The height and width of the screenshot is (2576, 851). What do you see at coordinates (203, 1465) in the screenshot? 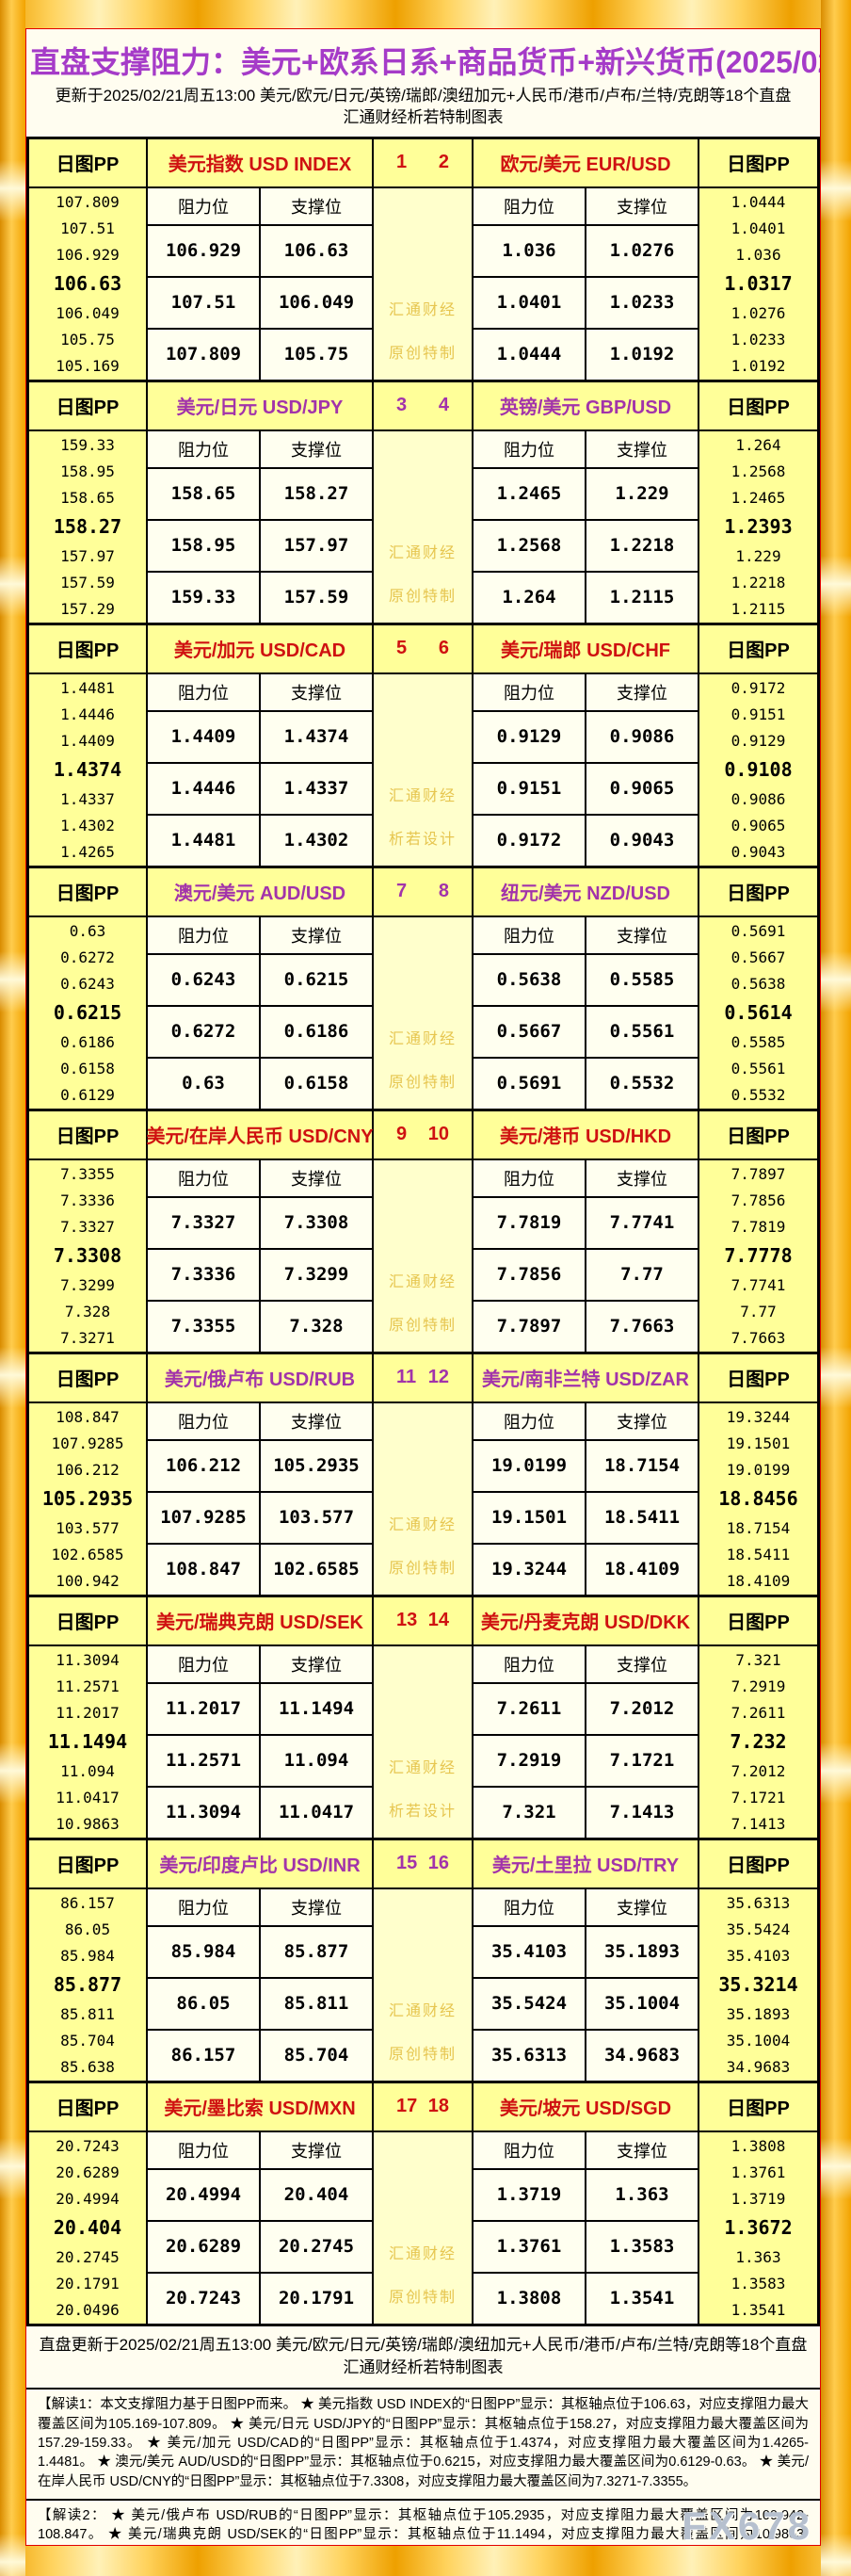
I see `resistance-value: 106.212` at bounding box center [203, 1465].